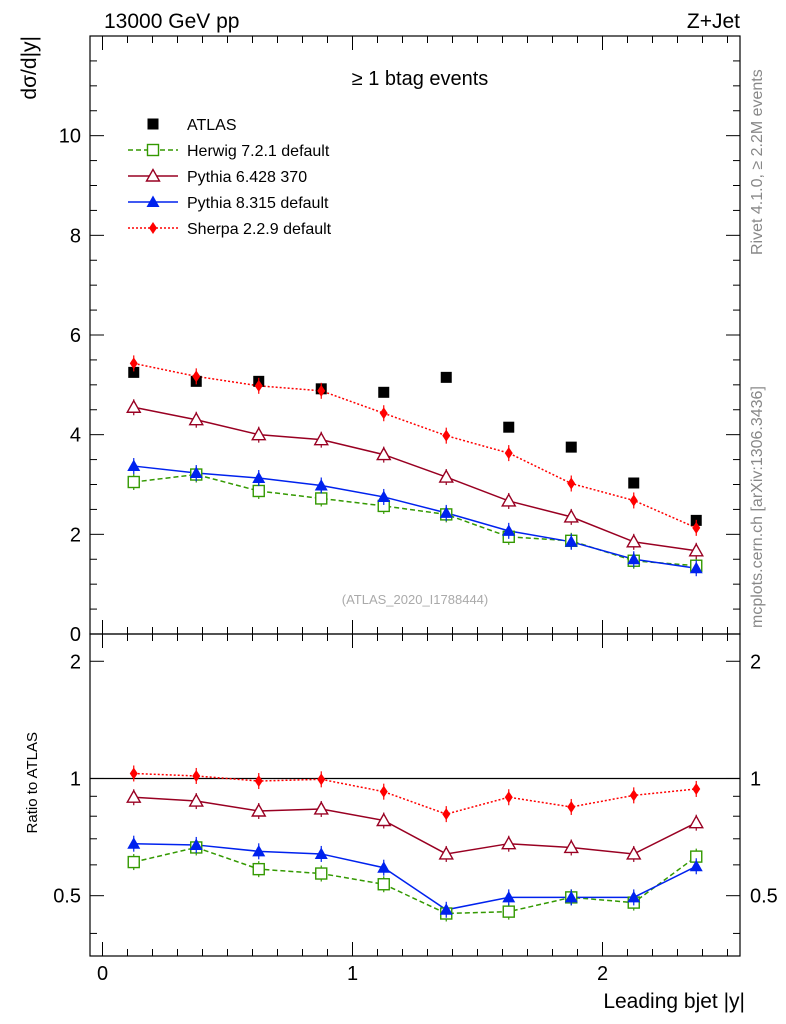  What do you see at coordinates (247, 177) in the screenshot?
I see `legend-label: Pythia 6.428 370` at bounding box center [247, 177].